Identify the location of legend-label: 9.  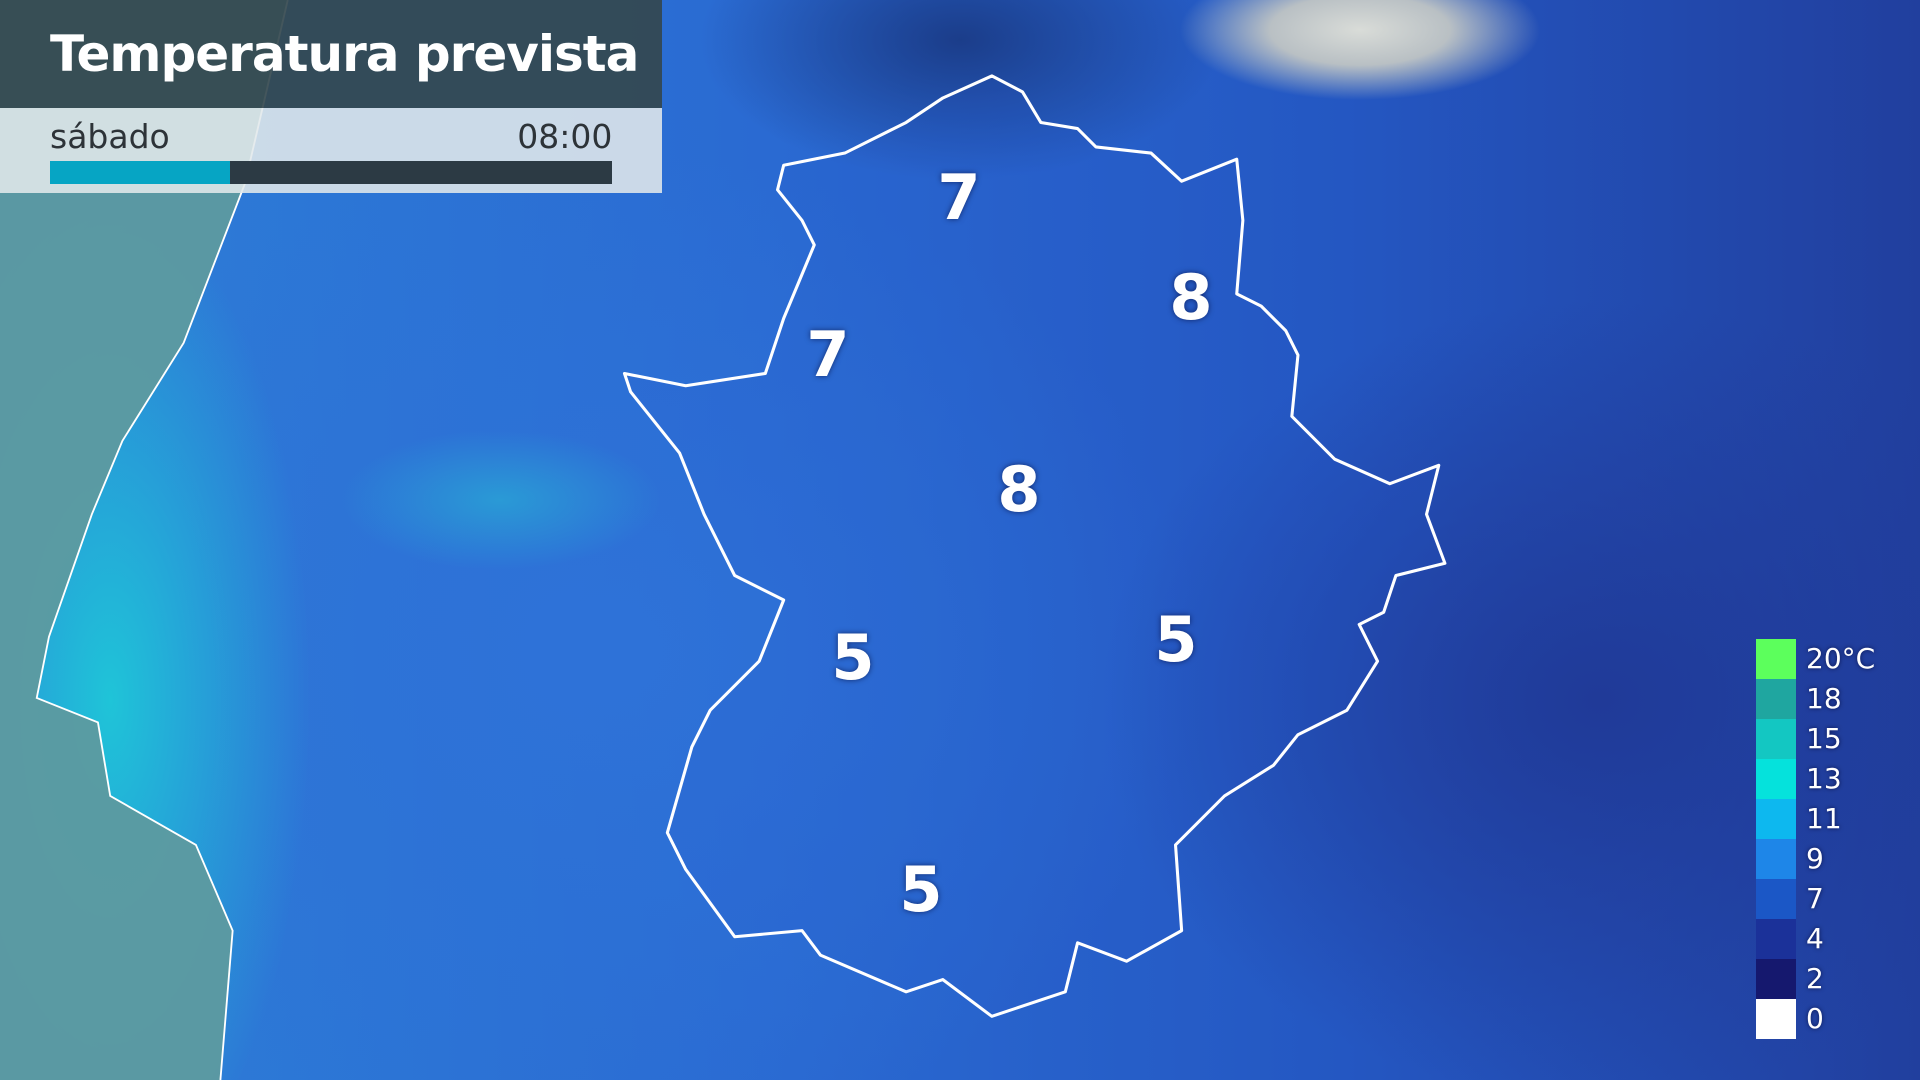
(1815, 858).